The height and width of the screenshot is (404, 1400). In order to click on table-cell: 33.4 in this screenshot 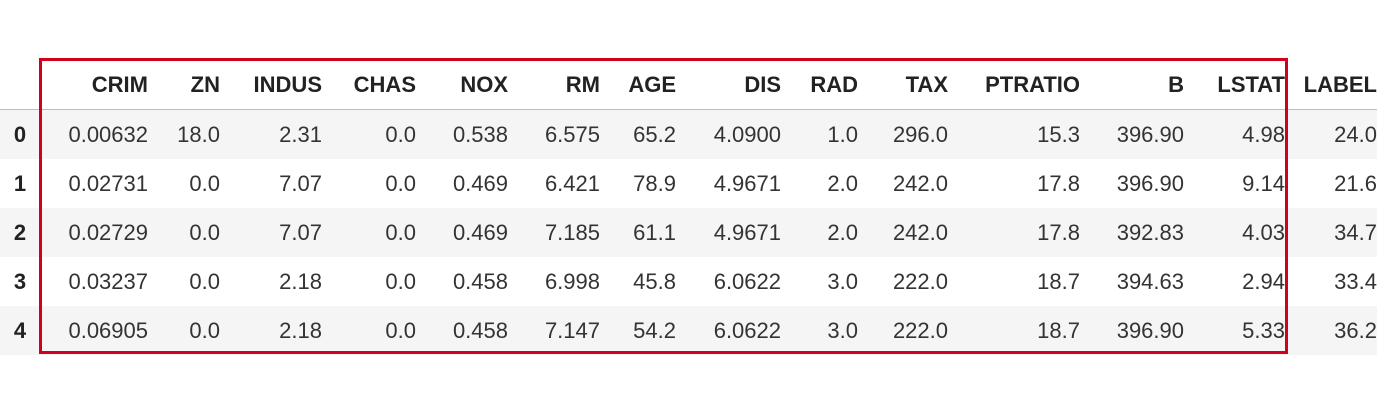, I will do `click(1355, 281)`.